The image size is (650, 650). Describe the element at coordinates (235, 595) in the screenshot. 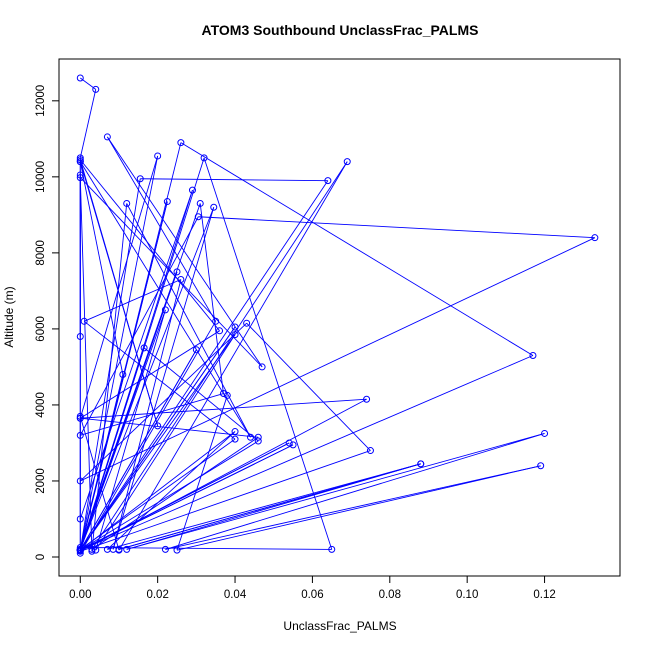

I see `x-tick-label: 0.04` at that location.